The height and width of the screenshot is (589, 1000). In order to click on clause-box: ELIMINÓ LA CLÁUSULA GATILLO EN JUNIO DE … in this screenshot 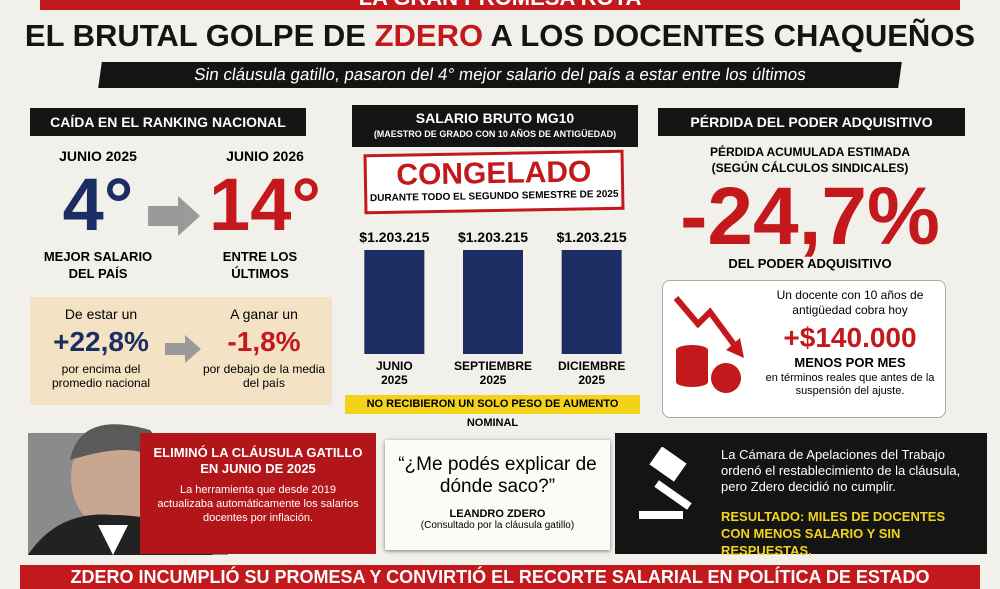, I will do `click(258, 493)`.